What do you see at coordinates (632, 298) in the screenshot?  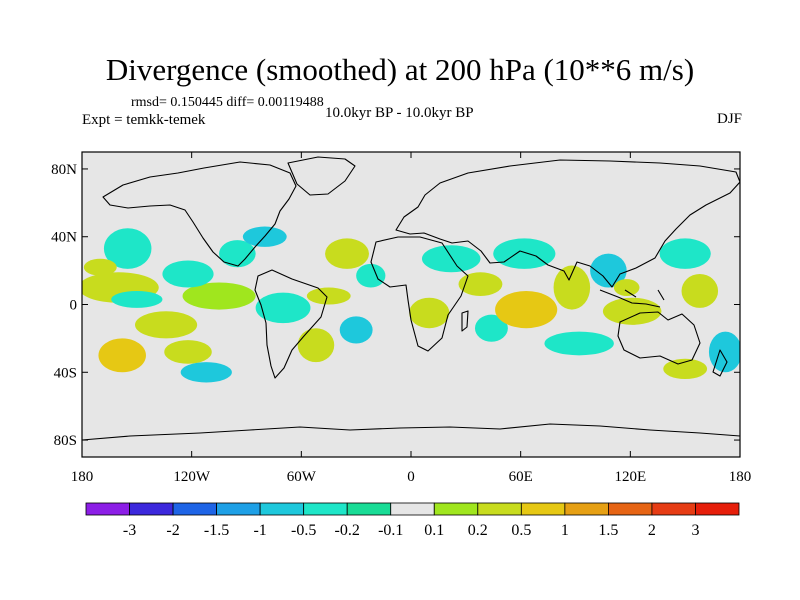 I see `indonesia-outline` at bounding box center [632, 298].